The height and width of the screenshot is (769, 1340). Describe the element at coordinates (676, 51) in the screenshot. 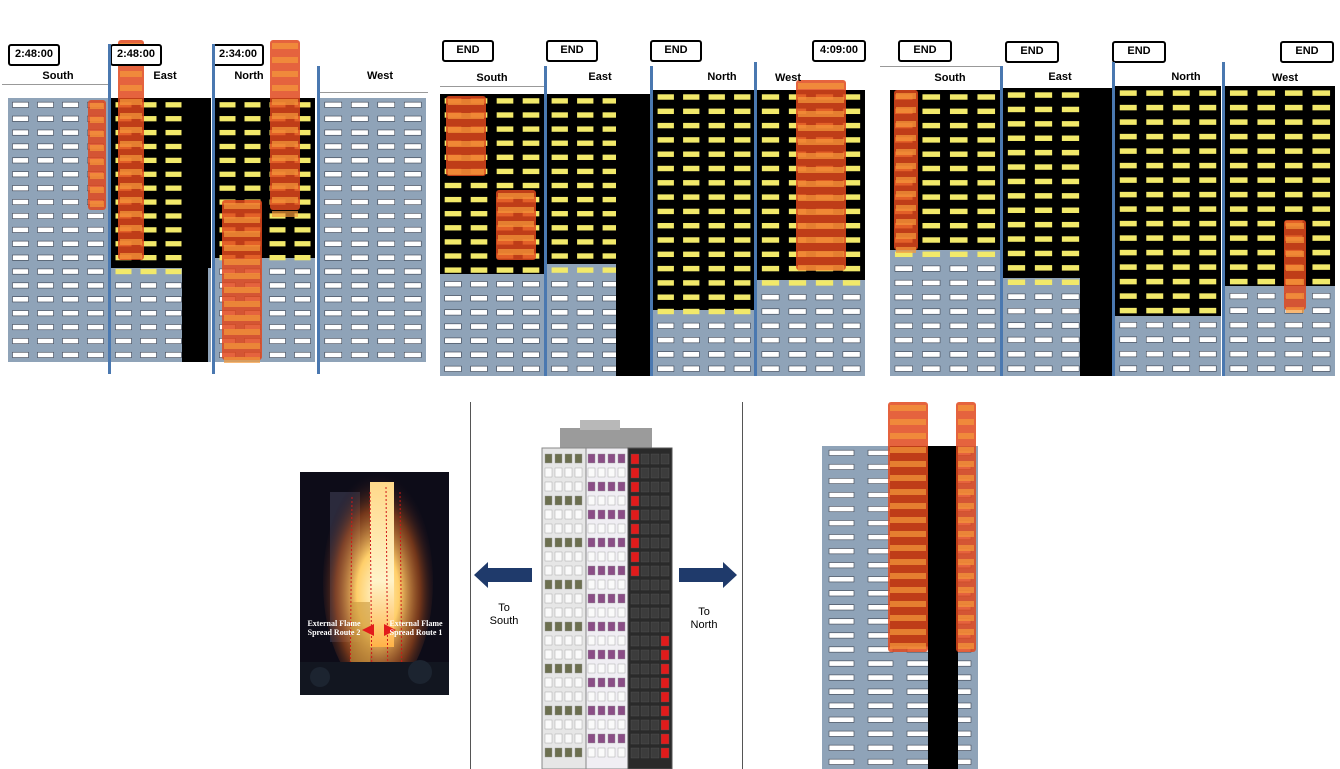

I see `panel2-time-north: END` at that location.